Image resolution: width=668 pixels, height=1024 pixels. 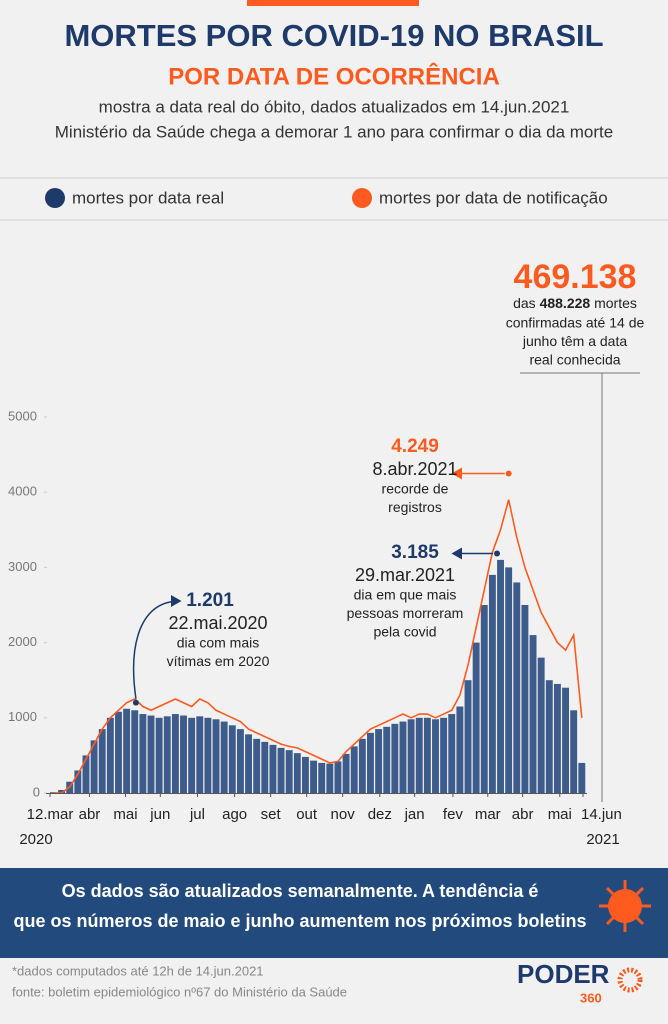 What do you see at coordinates (380, 814) in the screenshot?
I see `x-tick-label: dez` at bounding box center [380, 814].